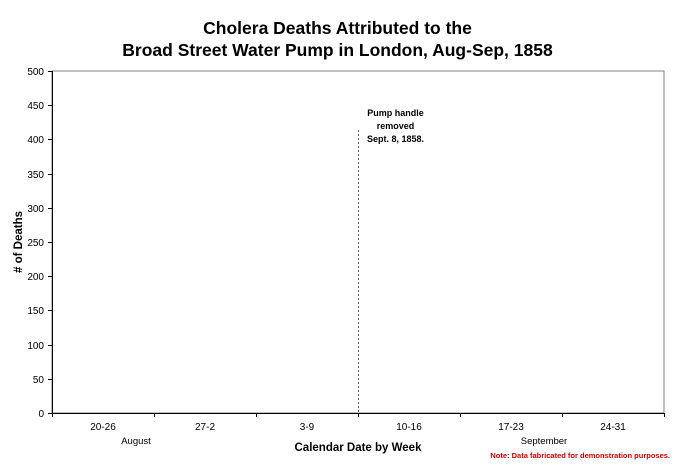 This screenshot has width=675, height=465. I want to click on y-ticks: 0 50 100 150 200 250 300 350 400 450 500, so click(39, 243).